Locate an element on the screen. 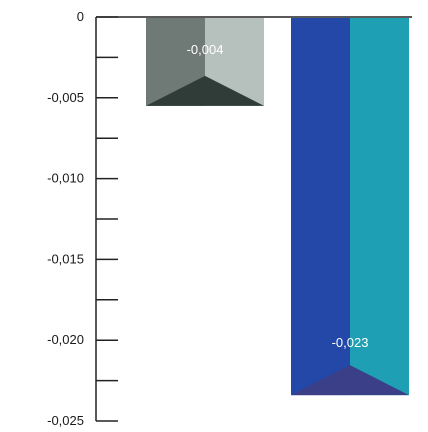  y-tick-label: -0,025 is located at coordinates (65, 420).